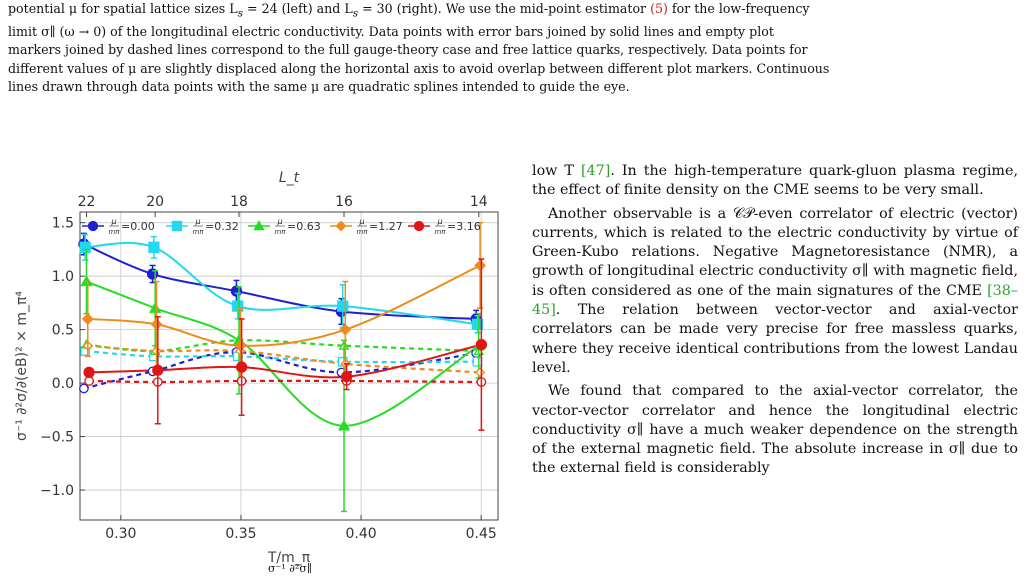 Image resolution: width=1028 pixels, height=578 pixels. I want to click on cite-38-45: [38–45], so click(775, 300).